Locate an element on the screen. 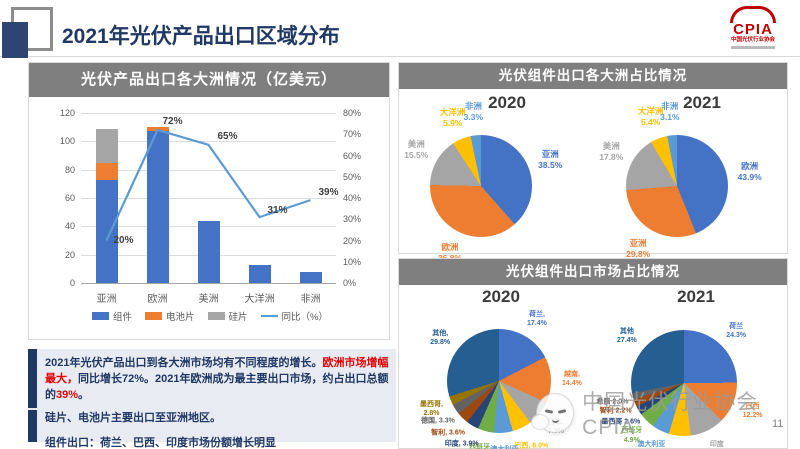  pie is located at coordinates (481, 186).